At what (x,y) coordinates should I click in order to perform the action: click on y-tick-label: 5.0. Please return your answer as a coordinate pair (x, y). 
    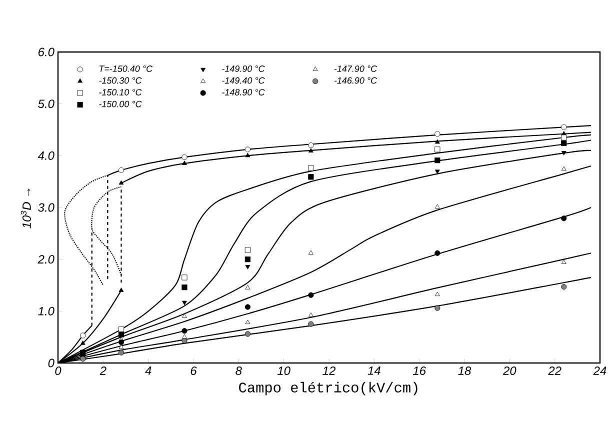
    Looking at the image, I should click on (46, 104).